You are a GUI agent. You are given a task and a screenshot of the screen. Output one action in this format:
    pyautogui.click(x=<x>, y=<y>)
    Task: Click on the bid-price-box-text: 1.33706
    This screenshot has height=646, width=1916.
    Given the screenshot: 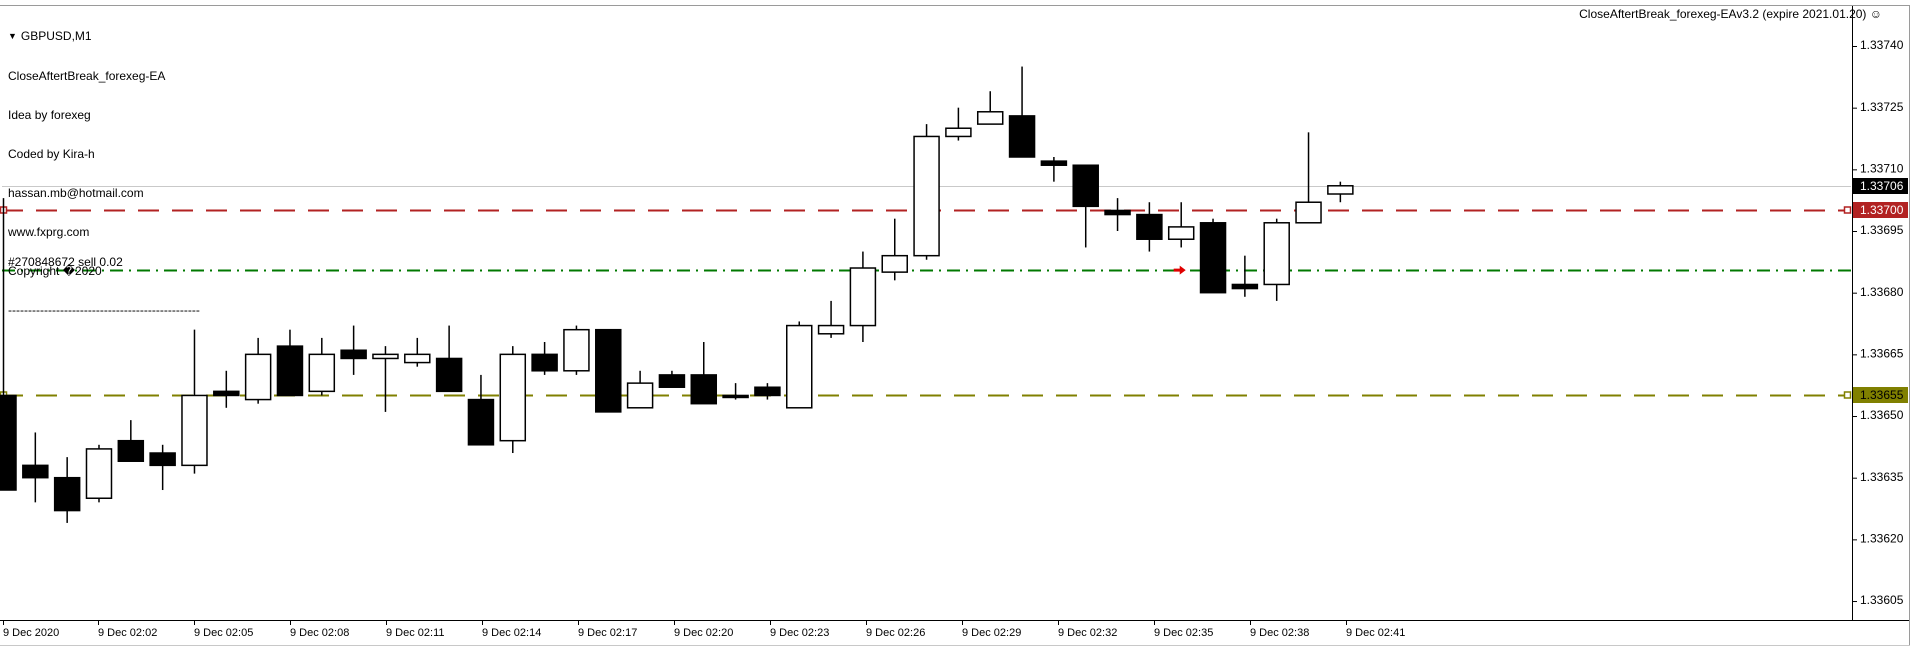 What is the action you would take?
    pyautogui.click(x=1882, y=186)
    